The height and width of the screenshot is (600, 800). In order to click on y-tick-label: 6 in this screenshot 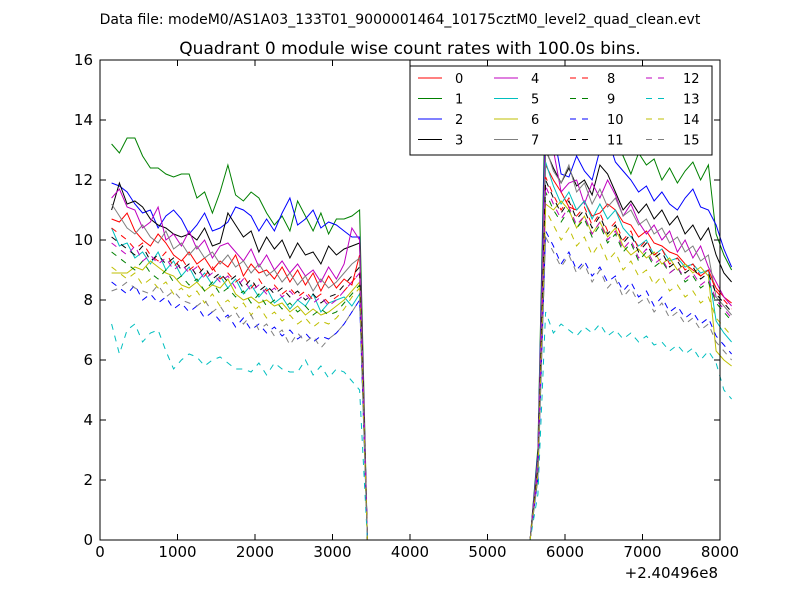, I will do `click(88, 360)`.